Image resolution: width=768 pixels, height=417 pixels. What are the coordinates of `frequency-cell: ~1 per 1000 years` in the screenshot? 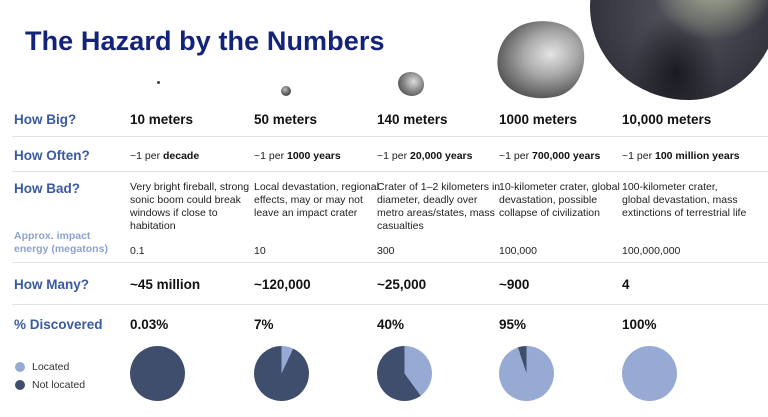 It's located at (297, 156).